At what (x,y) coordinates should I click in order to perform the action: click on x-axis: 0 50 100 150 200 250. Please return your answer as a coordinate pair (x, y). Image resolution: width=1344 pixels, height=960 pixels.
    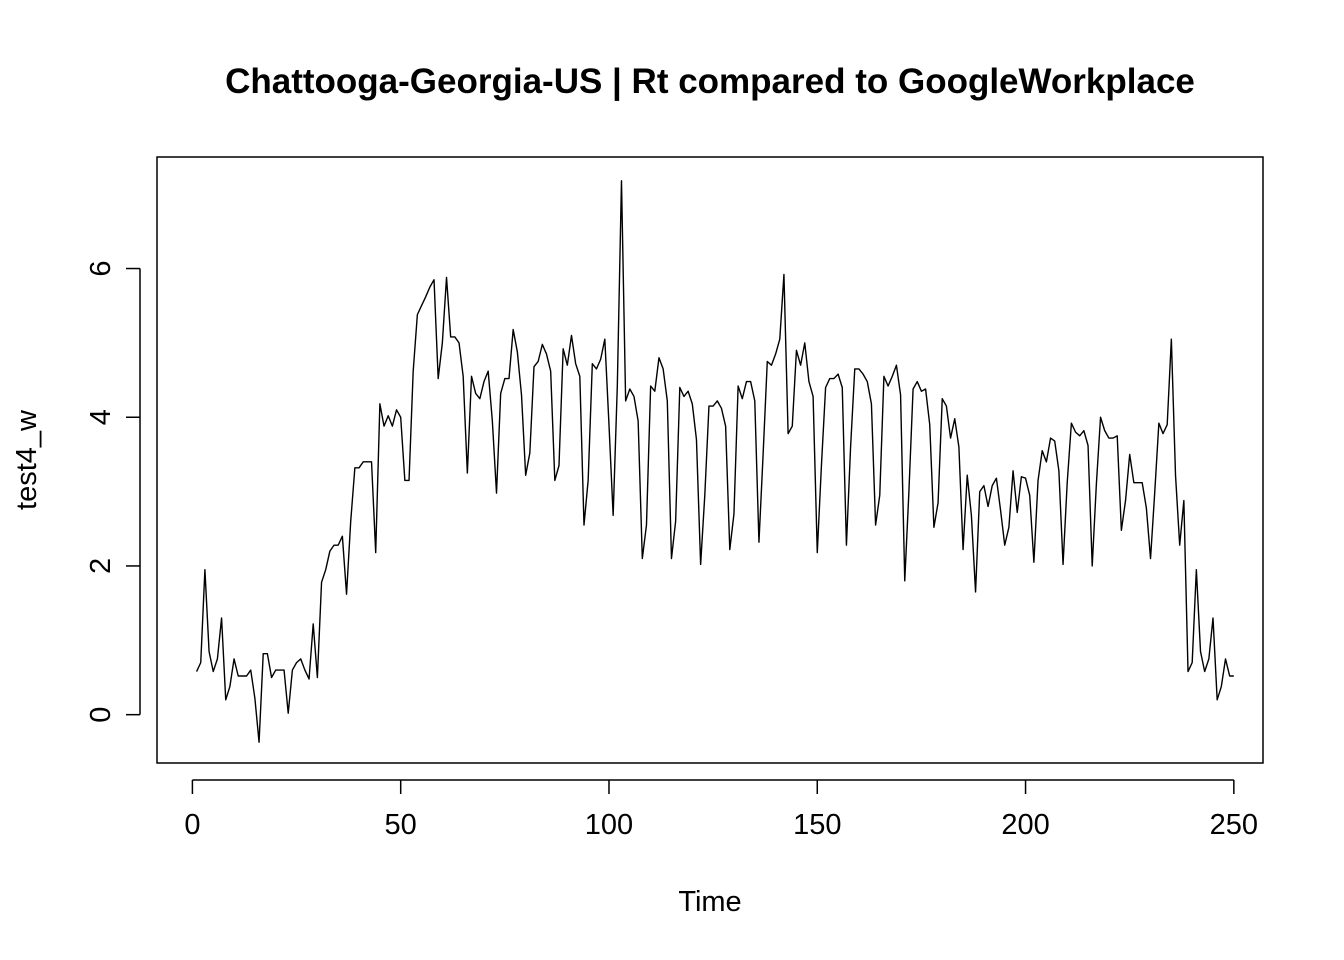
    Looking at the image, I should click on (721, 810).